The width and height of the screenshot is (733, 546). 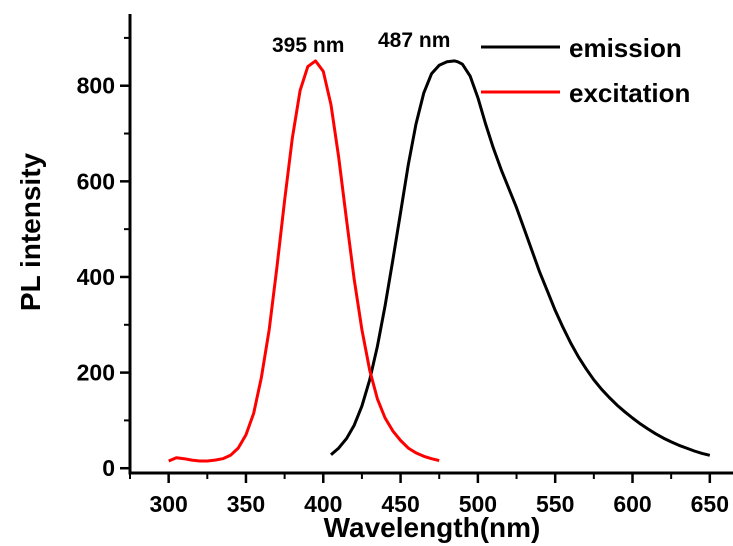 What do you see at coordinates (108, 468) in the screenshot?
I see `y-tick-label: 0` at bounding box center [108, 468].